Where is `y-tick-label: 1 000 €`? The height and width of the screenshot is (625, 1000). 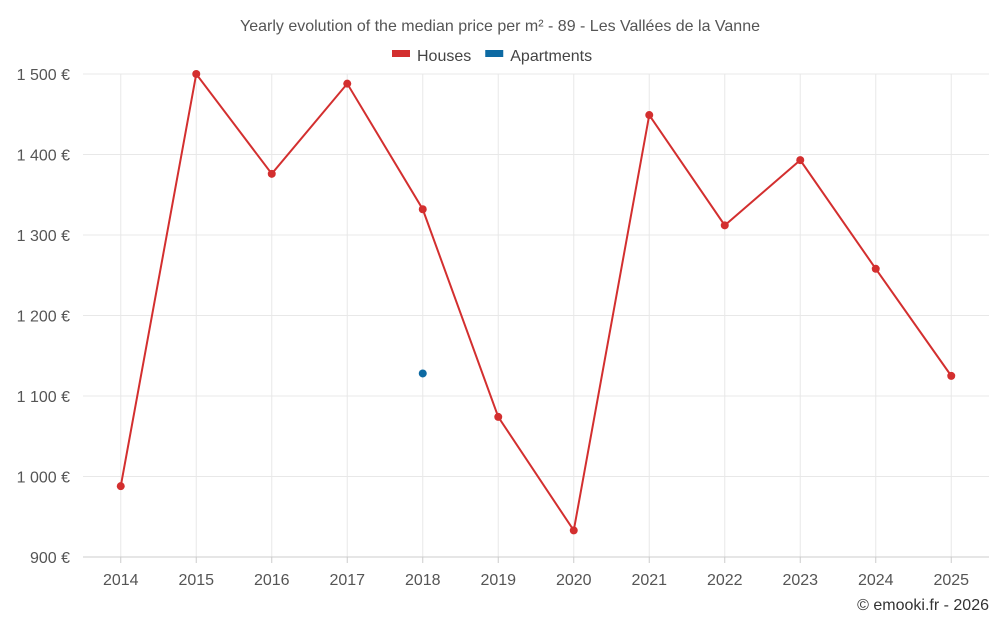
y-tick-label: 1 000 € is located at coordinates (43, 478).